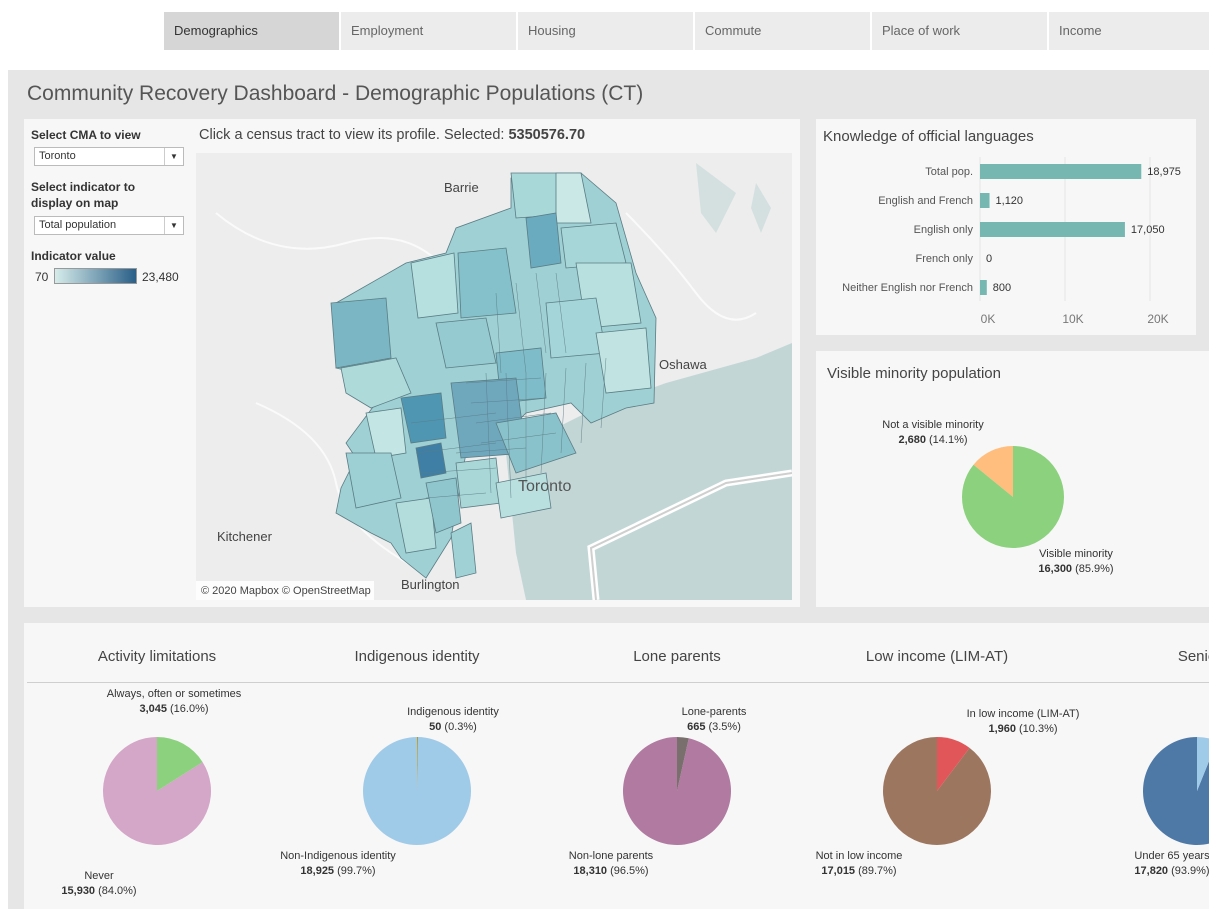  I want to click on indicator-select-value: Total population, so click(78, 225).